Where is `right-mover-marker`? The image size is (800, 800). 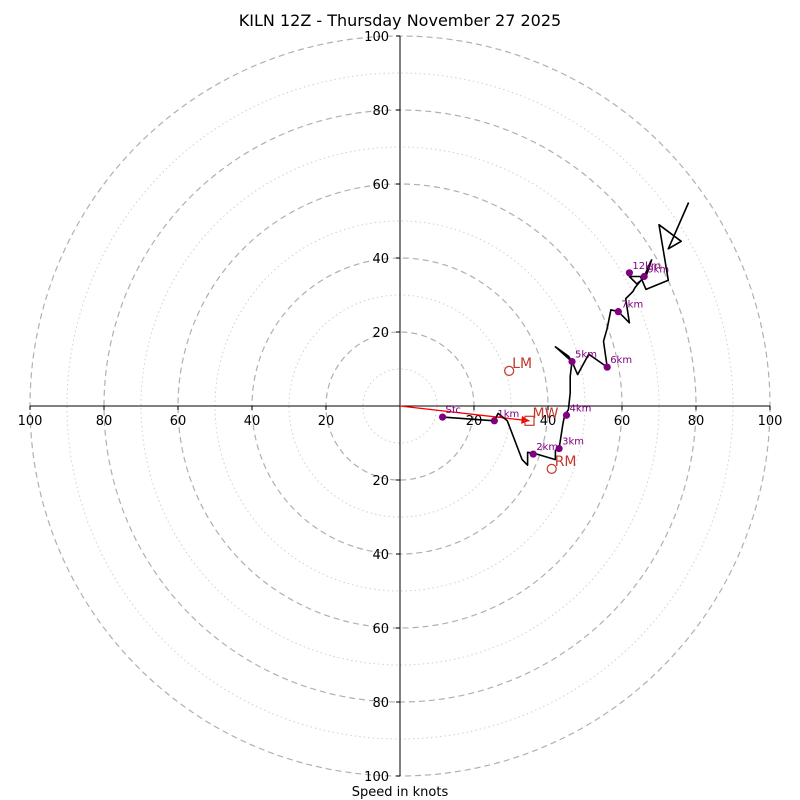 right-mover-marker is located at coordinates (551, 468).